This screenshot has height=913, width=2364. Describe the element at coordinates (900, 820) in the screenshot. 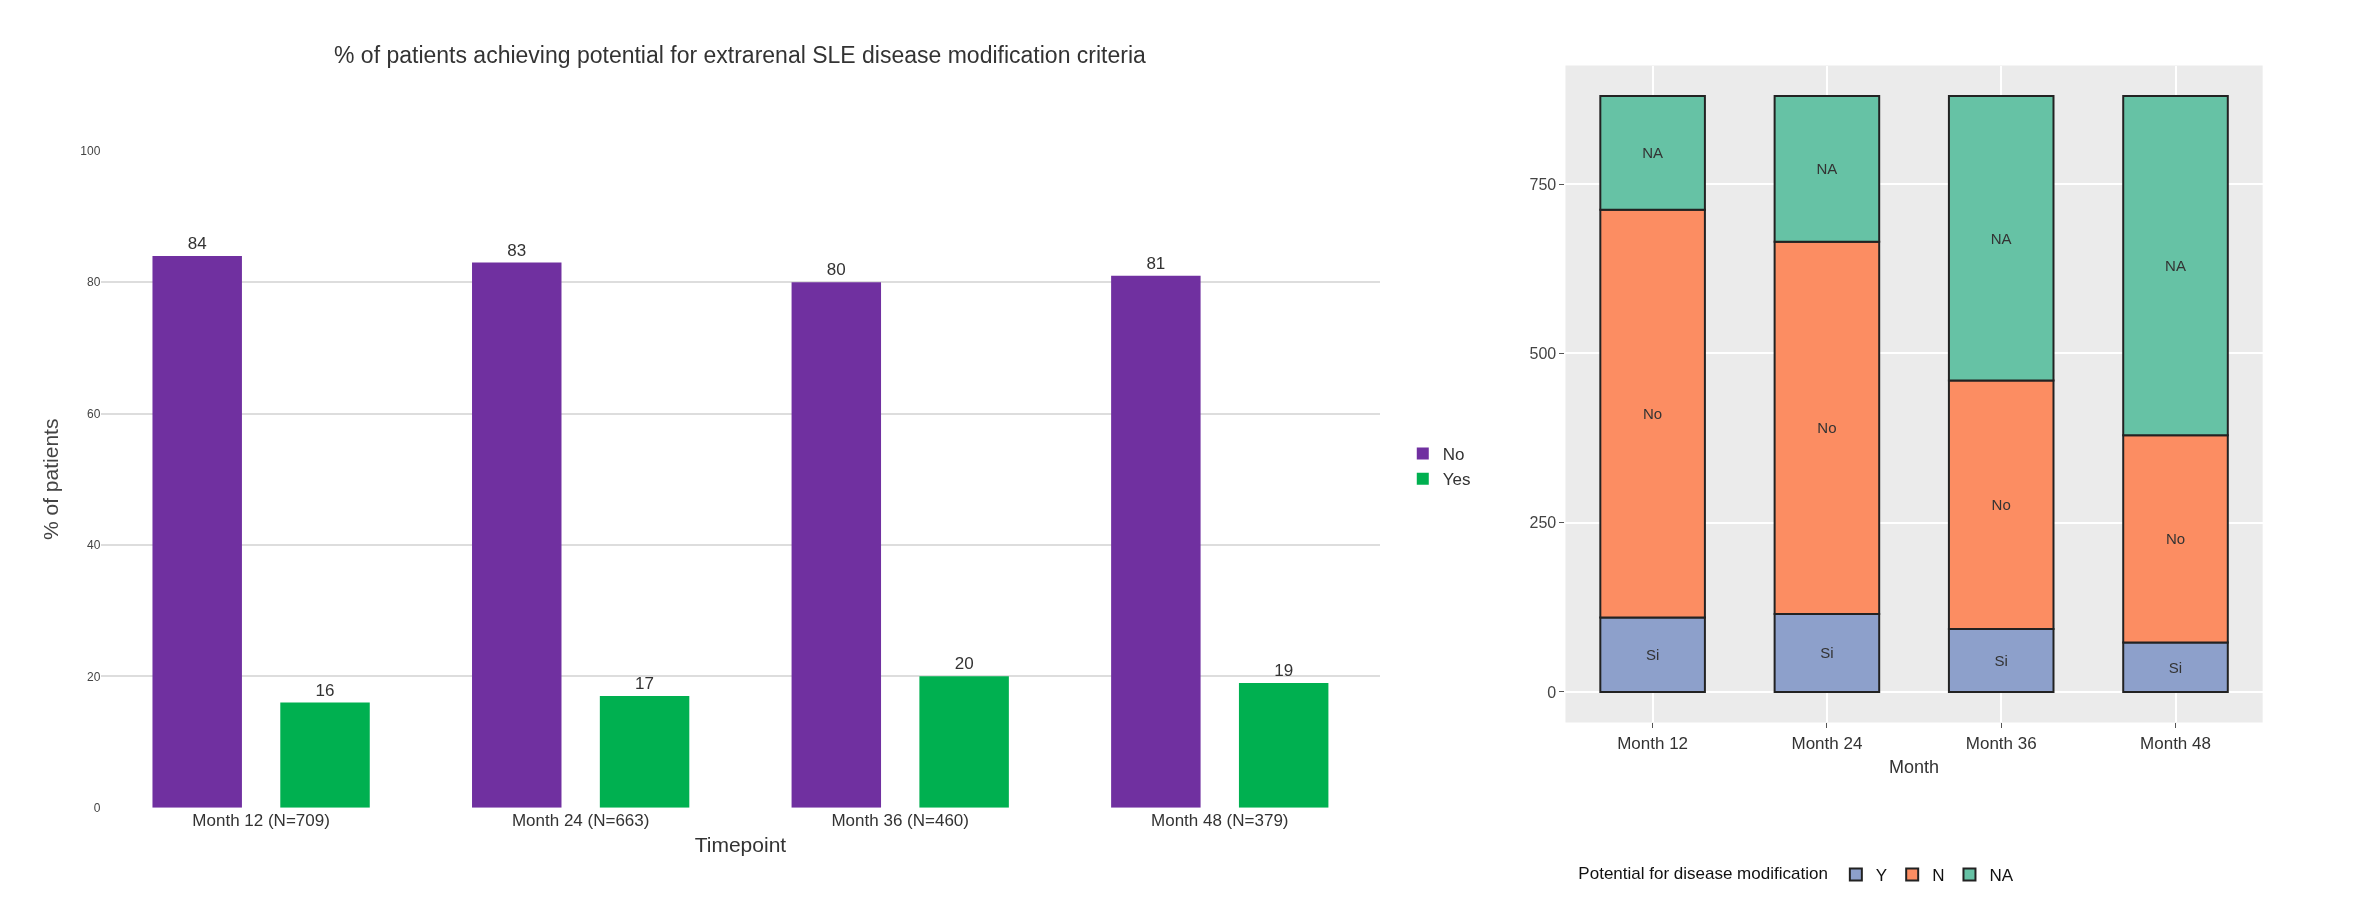

I see `x-tick-label: Month 36 (N=460)` at that location.